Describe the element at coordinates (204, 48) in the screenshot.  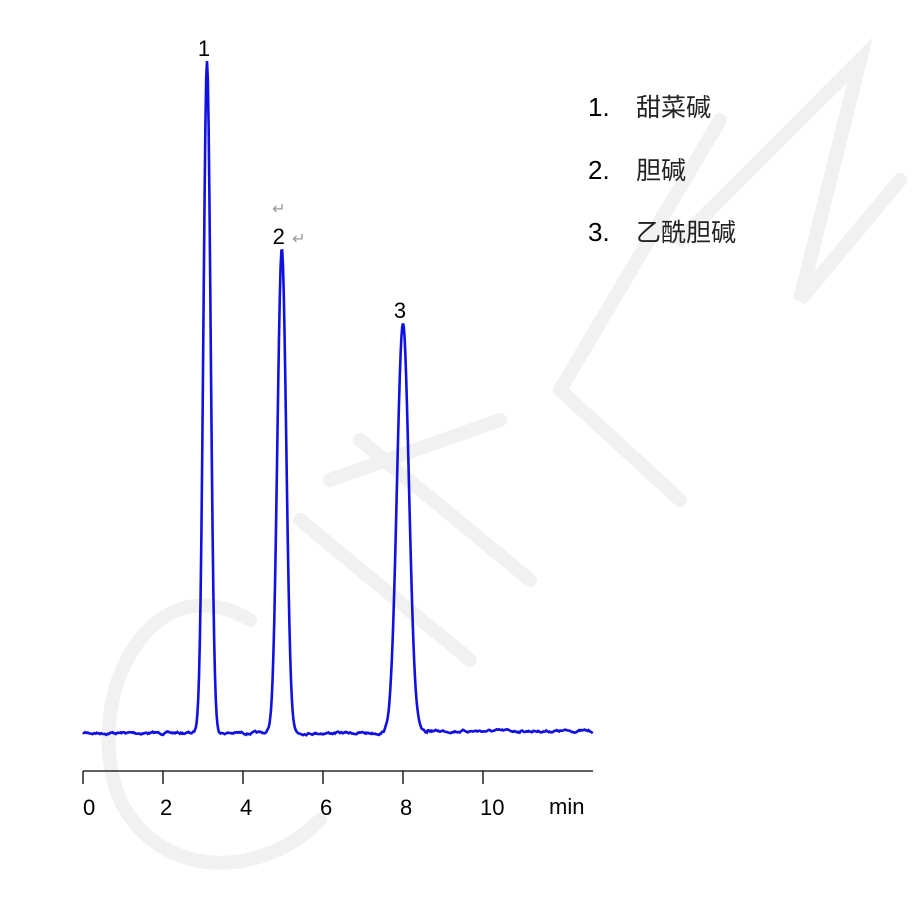
I see `peak-label: 1` at that location.